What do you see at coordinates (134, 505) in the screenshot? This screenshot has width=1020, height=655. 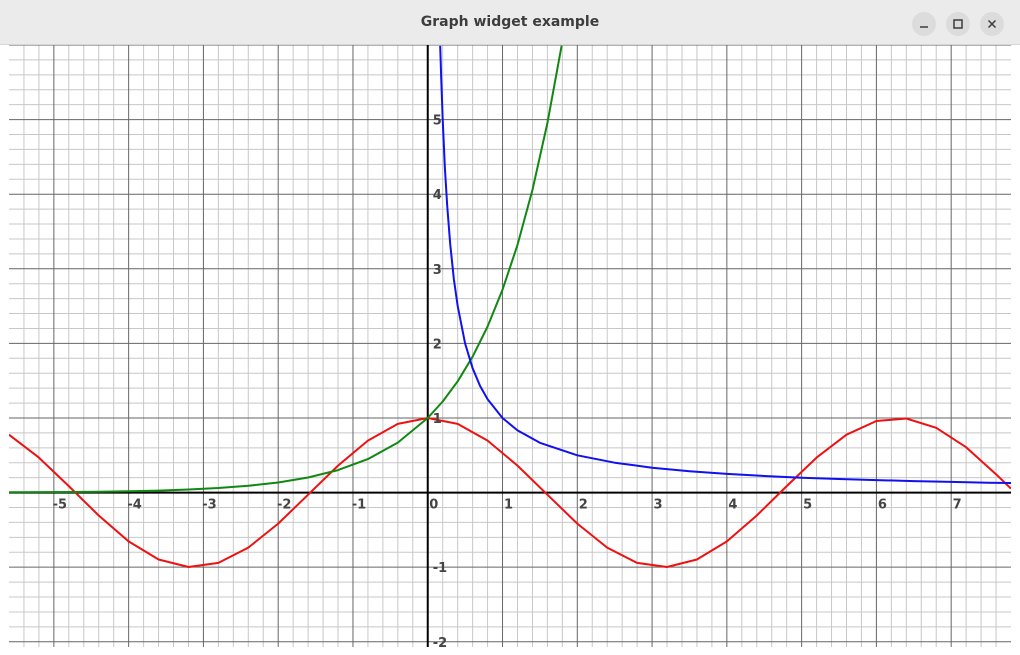 I see `x-tick-label: -4` at bounding box center [134, 505].